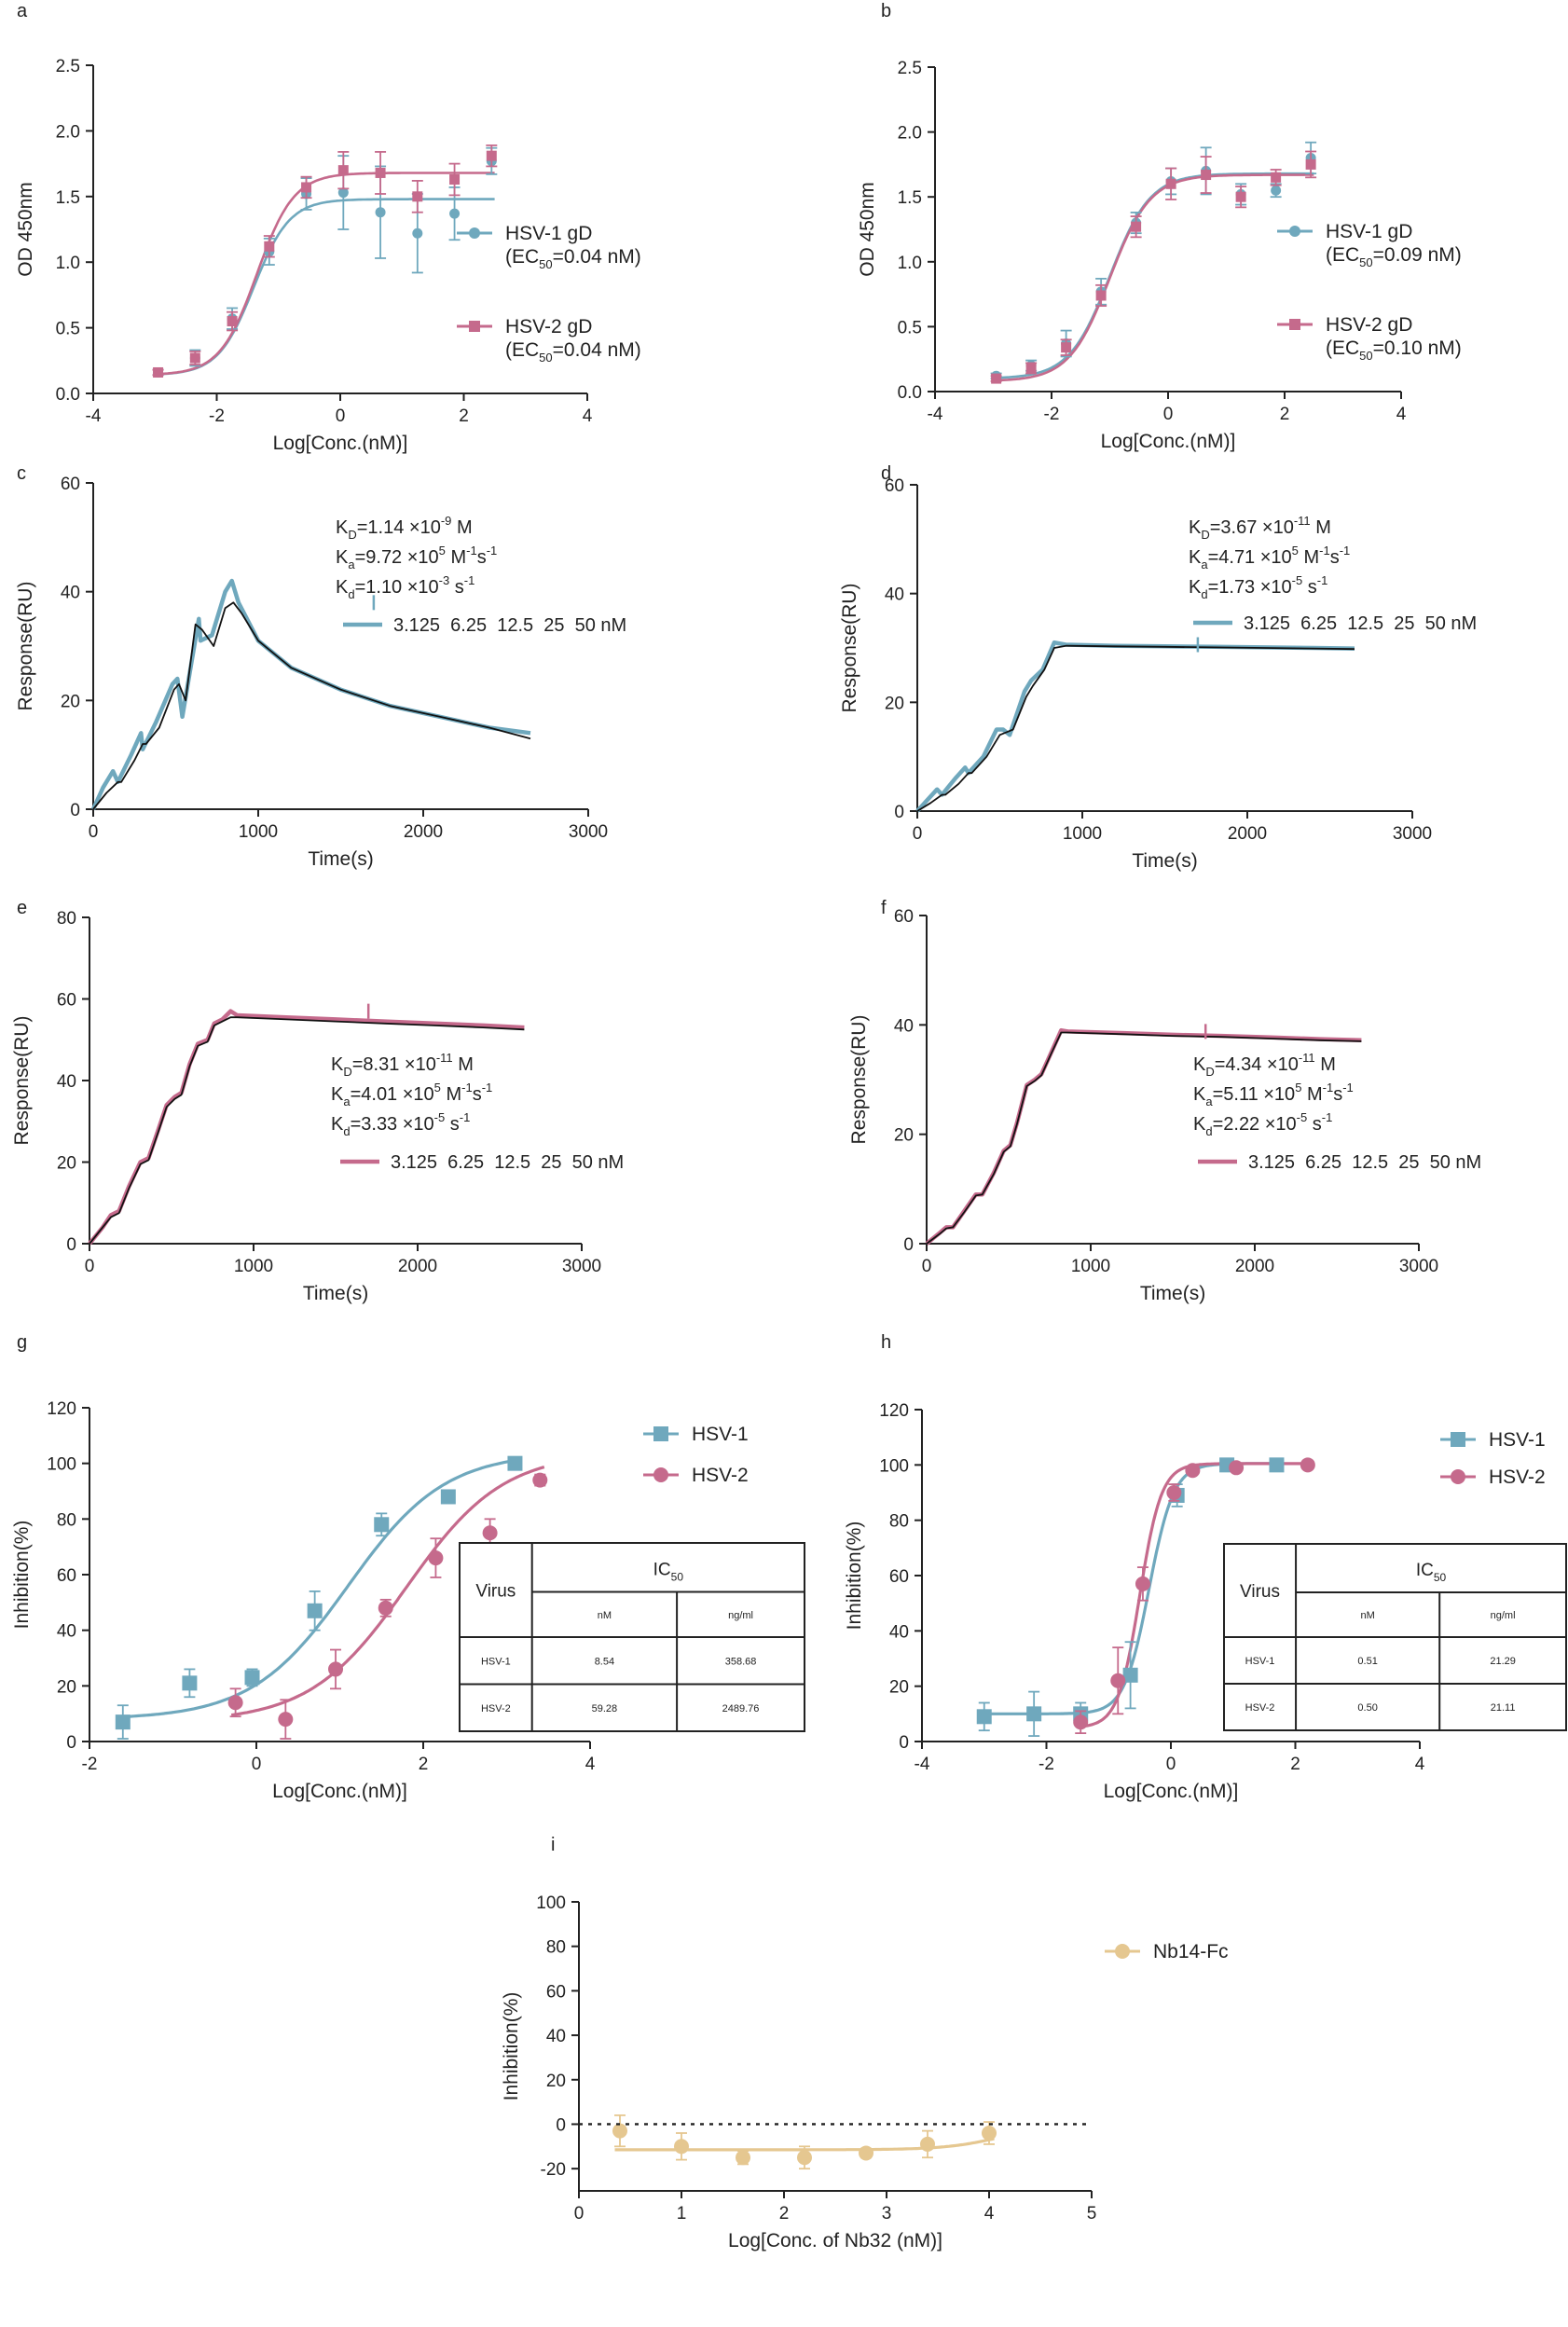 Image resolution: width=1568 pixels, height=2327 pixels. Describe the element at coordinates (1262, 1124) in the screenshot. I see `kinetic-constant: Kd=2.22 ×10-5 s-1` at that location.